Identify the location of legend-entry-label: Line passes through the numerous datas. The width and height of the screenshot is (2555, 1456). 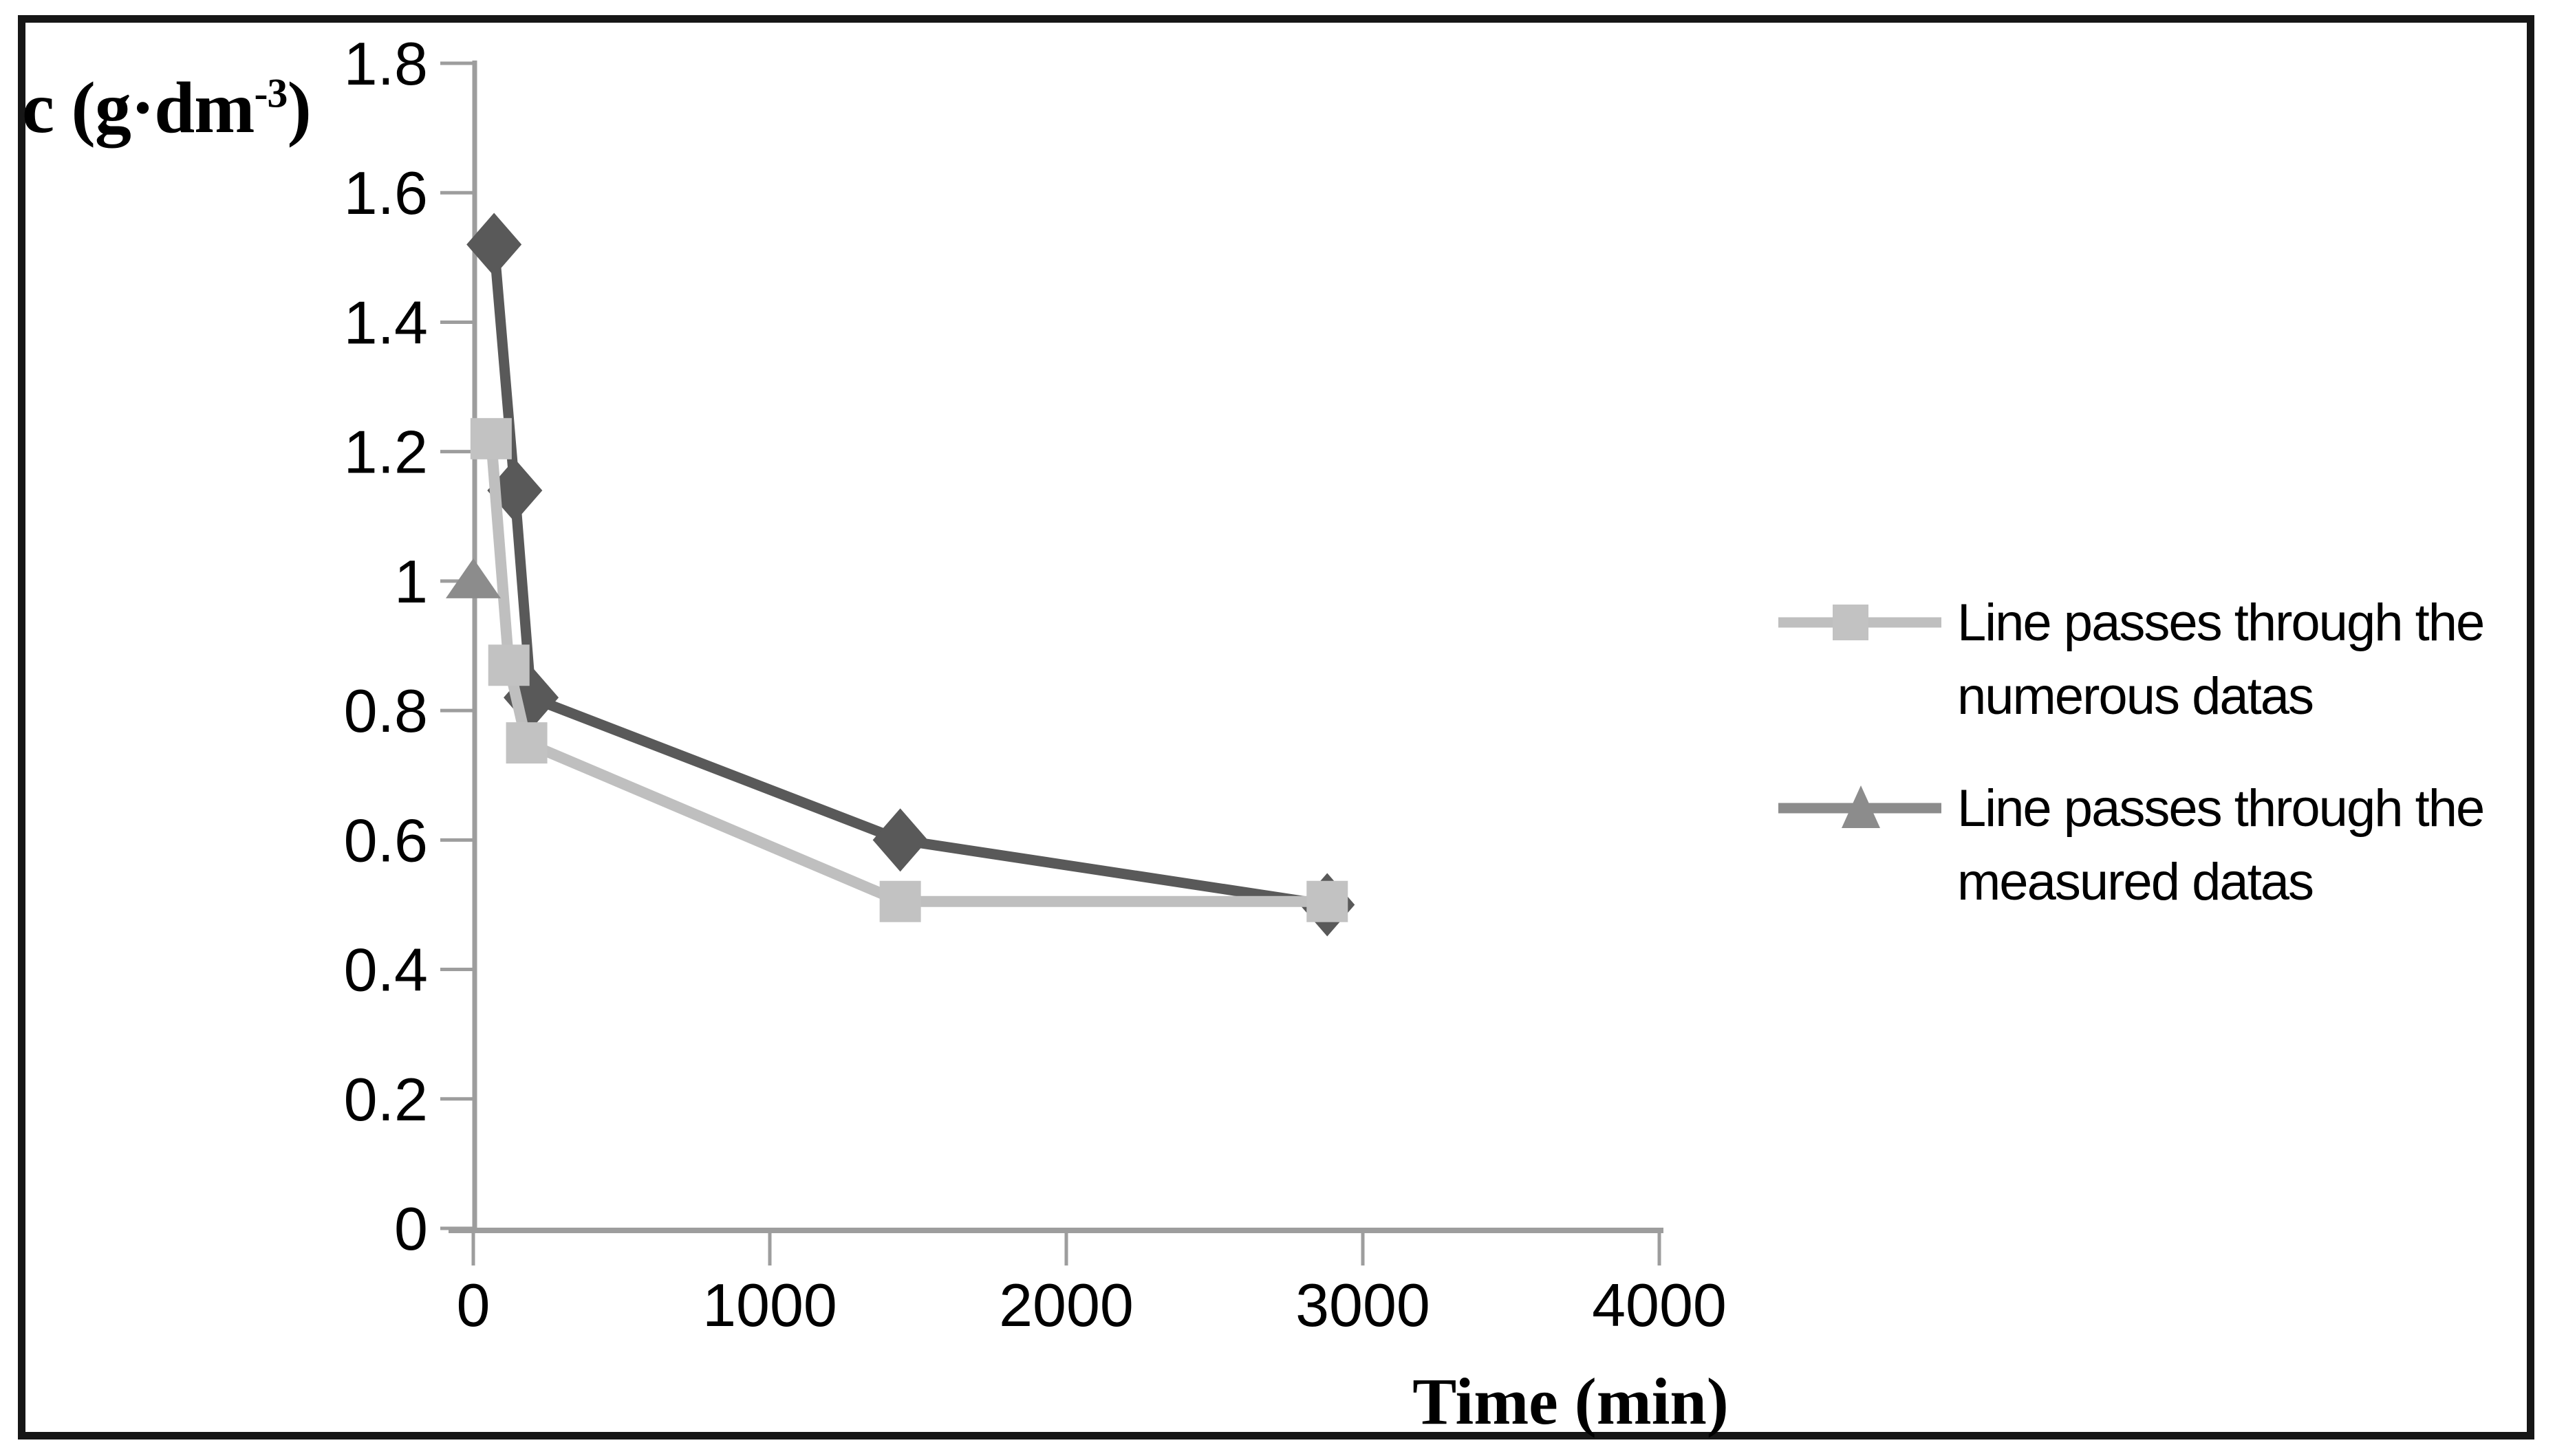
(2221, 659).